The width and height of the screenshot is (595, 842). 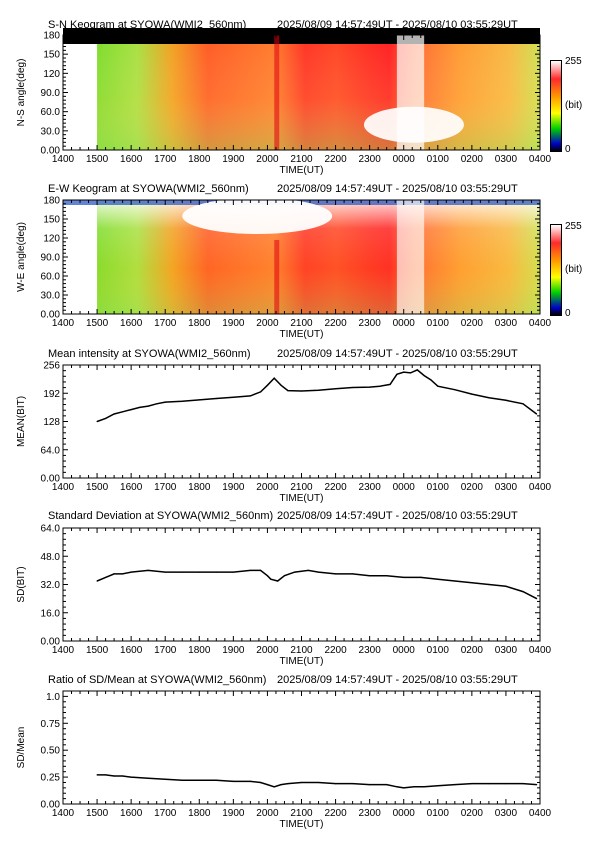 I want to click on ratio-ytick-label-2: 0.50, so click(x=51, y=751).